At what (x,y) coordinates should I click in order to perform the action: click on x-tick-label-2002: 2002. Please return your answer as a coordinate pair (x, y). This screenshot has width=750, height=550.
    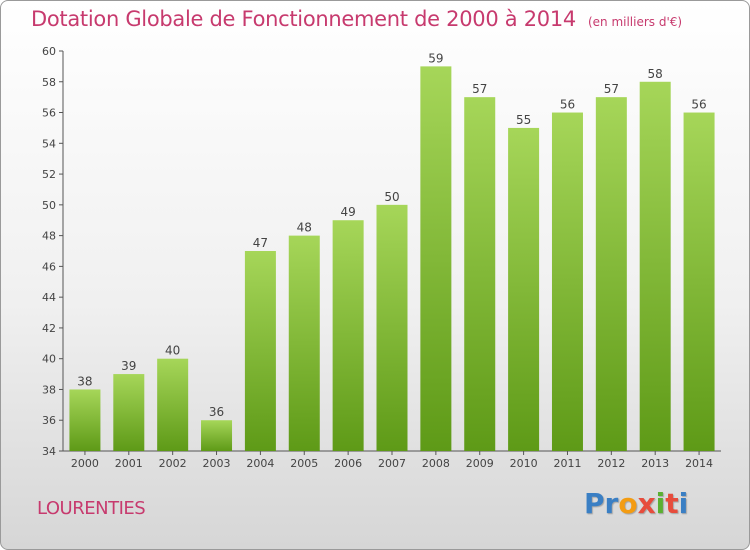
    Looking at the image, I should click on (173, 463).